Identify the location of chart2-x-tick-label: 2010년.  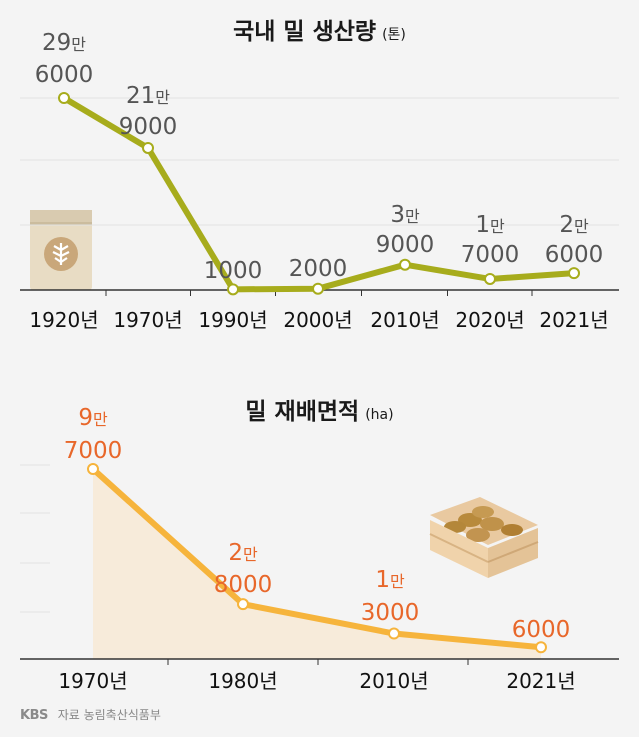
(393, 681).